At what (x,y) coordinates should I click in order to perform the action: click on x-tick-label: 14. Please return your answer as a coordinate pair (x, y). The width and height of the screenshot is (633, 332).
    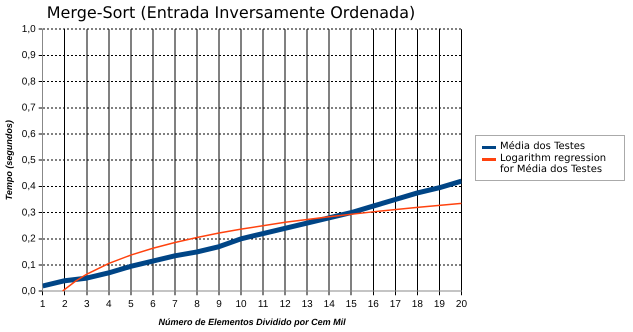
    Looking at the image, I should click on (330, 304).